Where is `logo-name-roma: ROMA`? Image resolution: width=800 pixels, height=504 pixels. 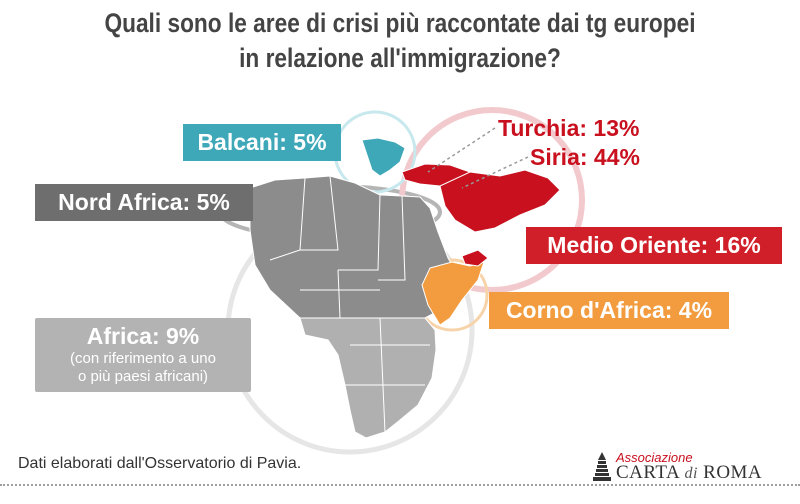 logo-name-roma: ROMA is located at coordinates (733, 472).